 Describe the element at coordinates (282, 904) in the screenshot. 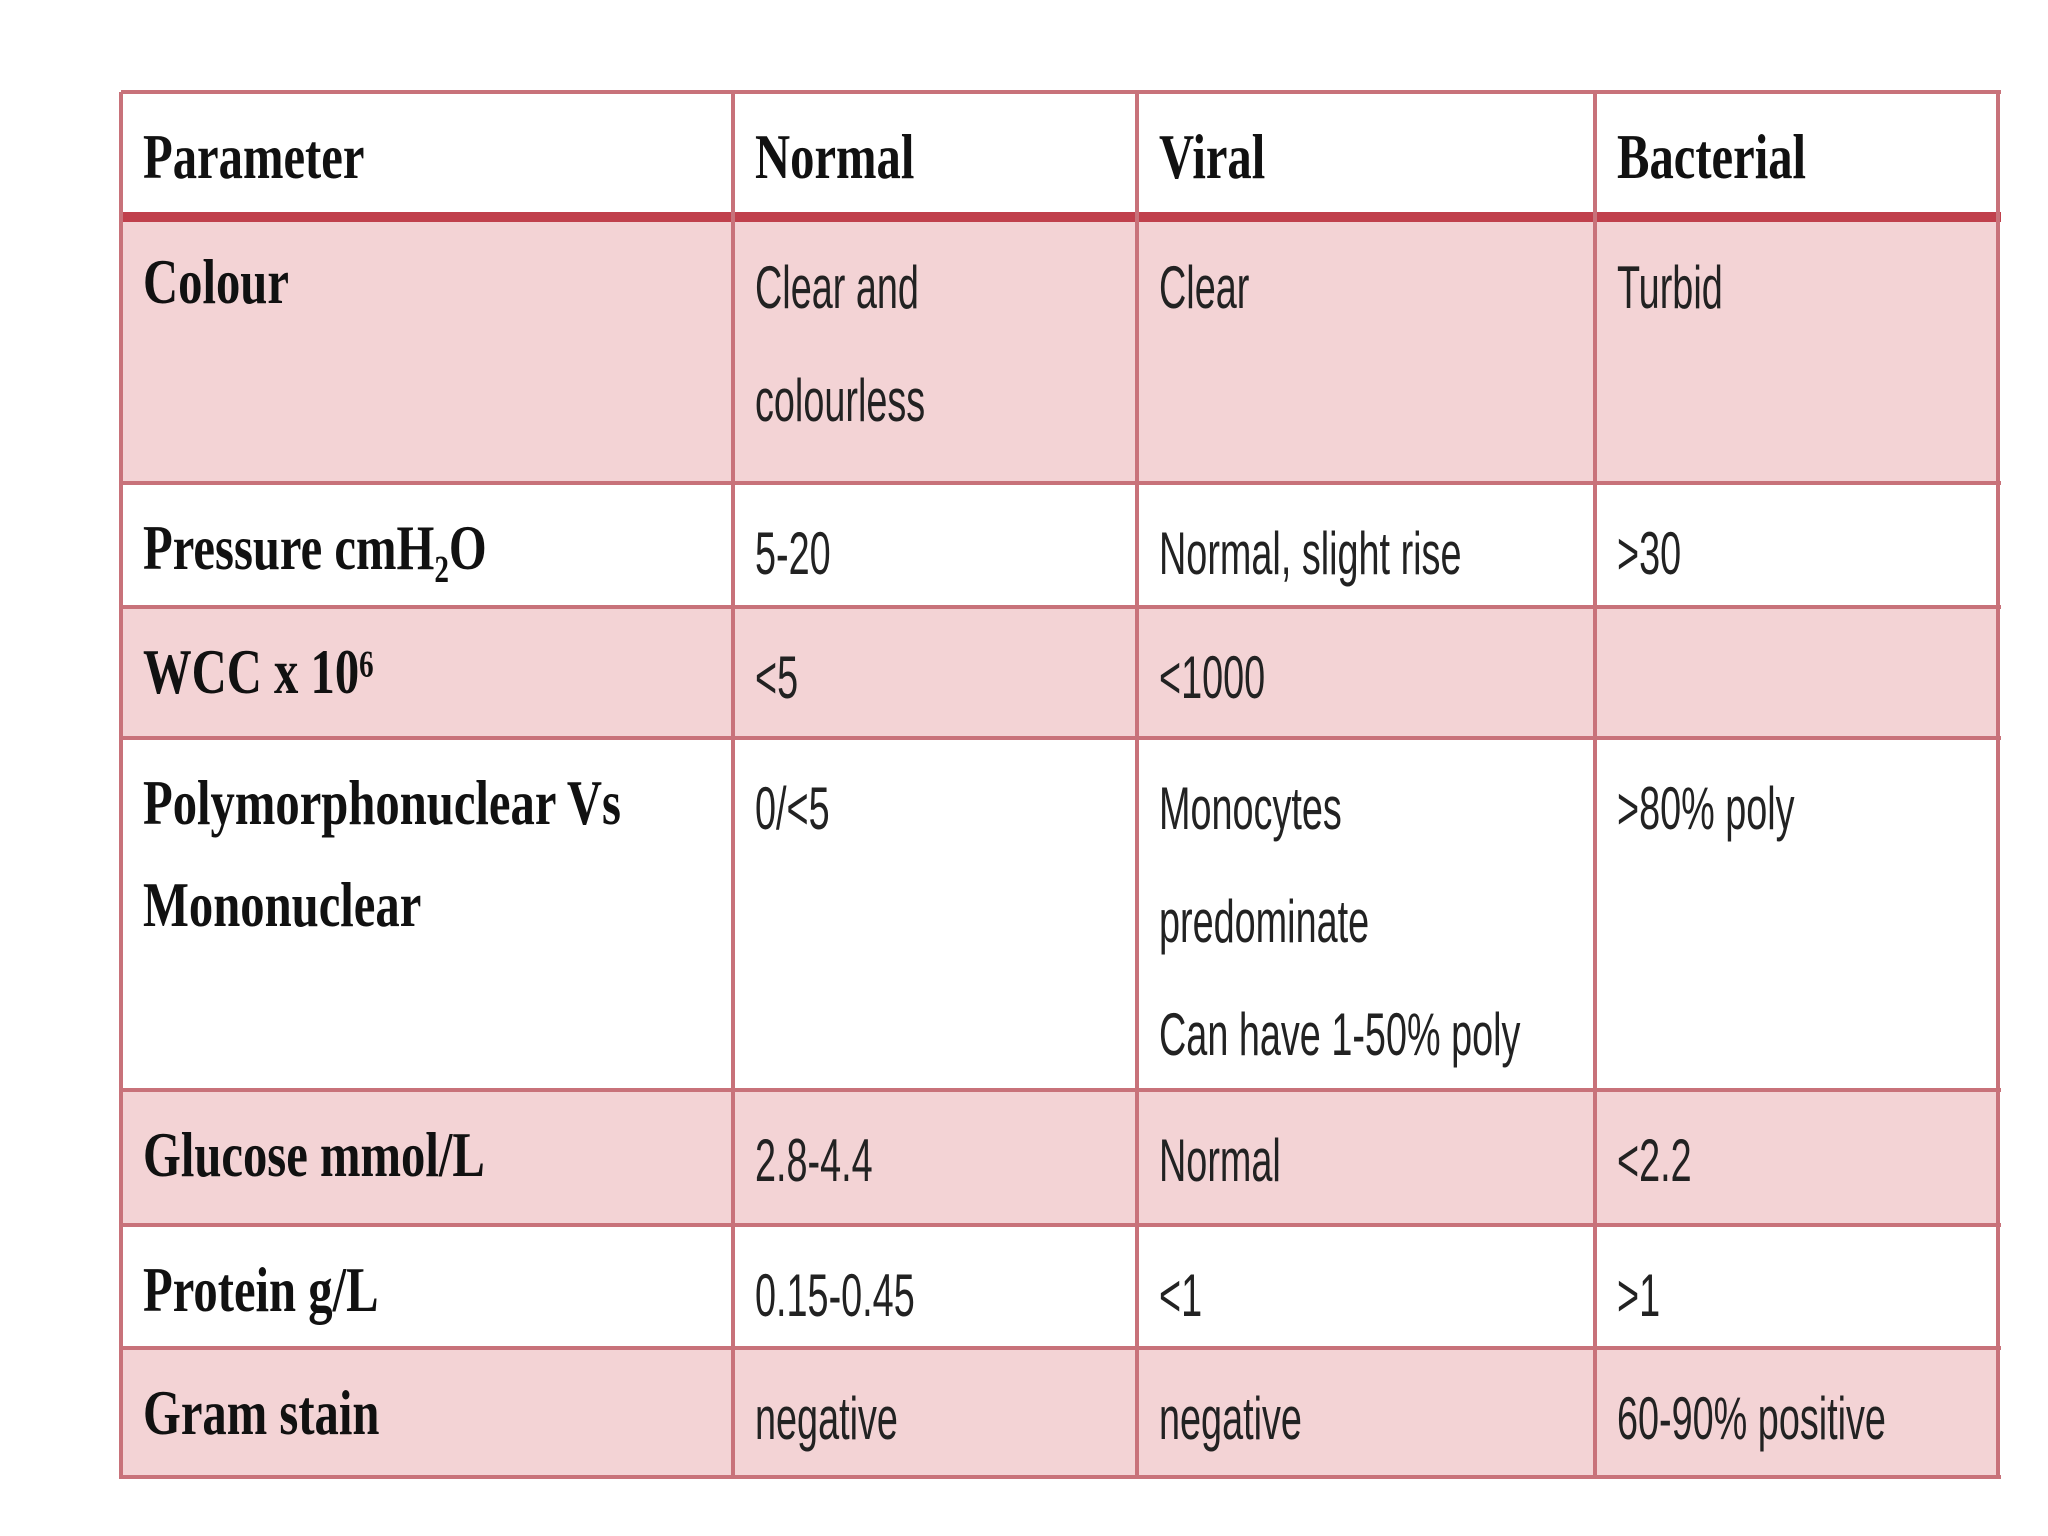

I see `cell-text: Mononuclear` at that location.